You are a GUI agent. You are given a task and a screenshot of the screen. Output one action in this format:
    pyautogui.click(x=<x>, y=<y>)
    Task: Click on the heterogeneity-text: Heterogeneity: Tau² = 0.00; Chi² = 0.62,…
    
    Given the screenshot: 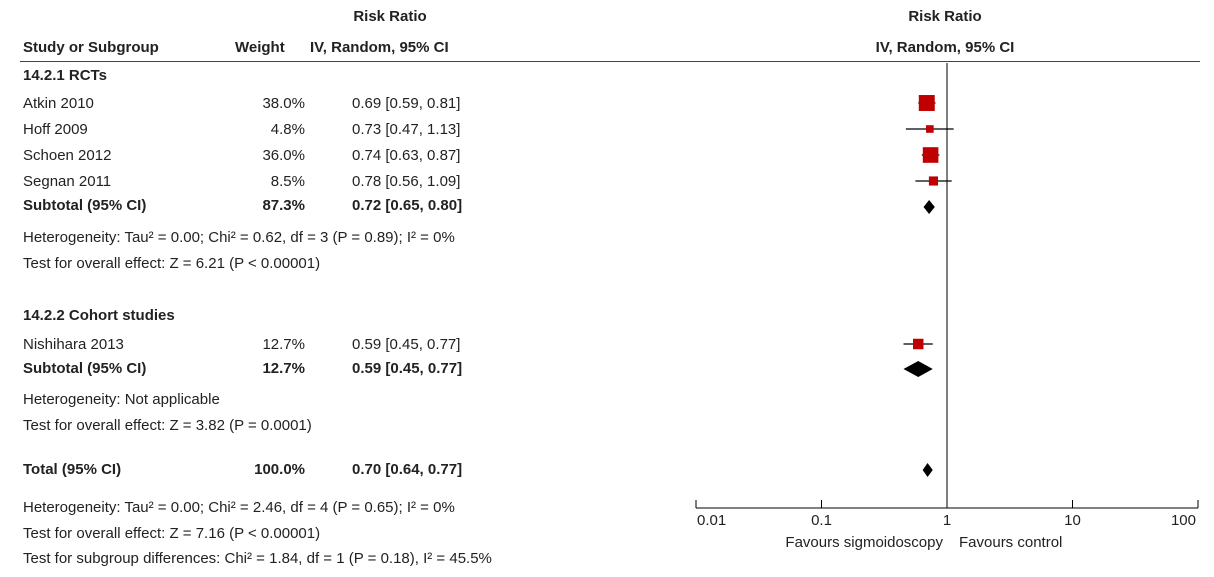 What is the action you would take?
    pyautogui.click(x=239, y=237)
    